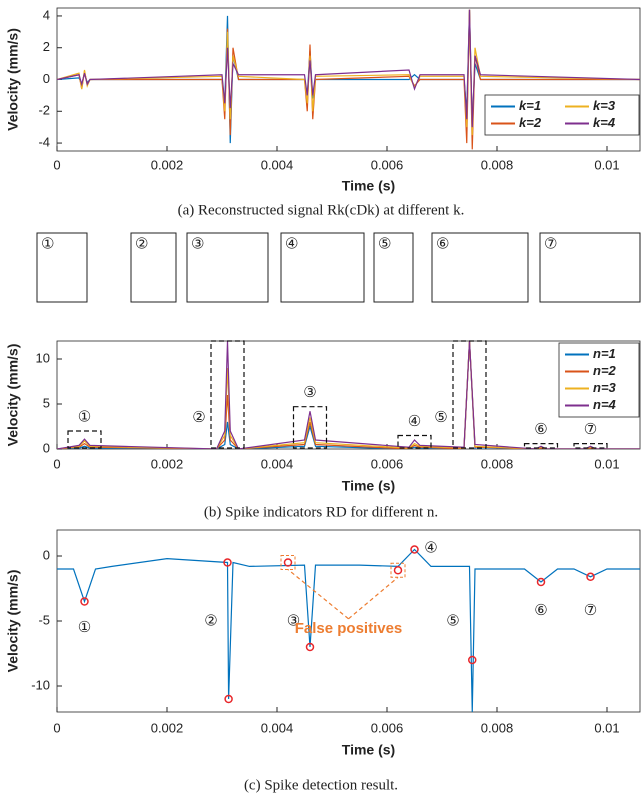 The image size is (642, 803). Describe the element at coordinates (384, 244) in the screenshot. I see `inset-label: ⑤` at that location.